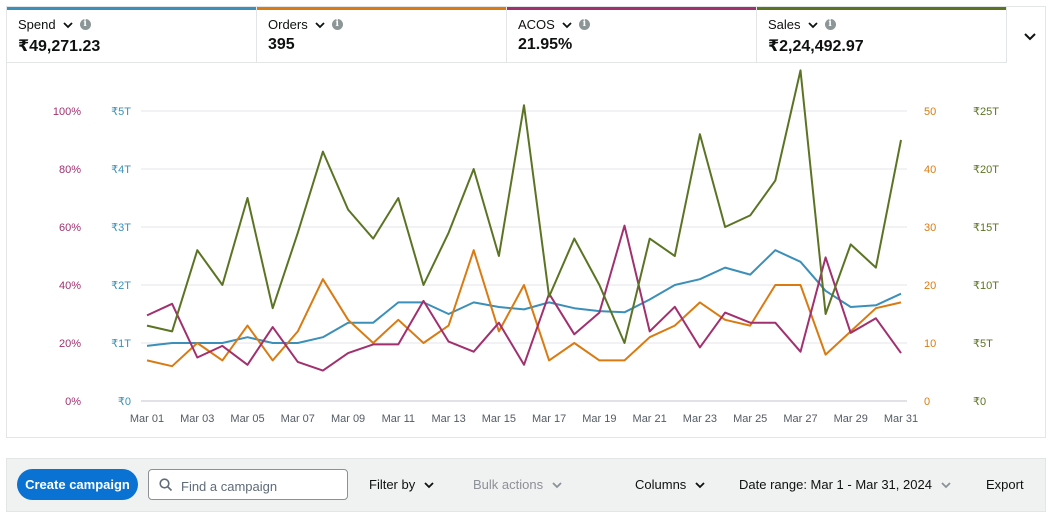  What do you see at coordinates (499, 419) in the screenshot?
I see `x-axis-tick-label: Mar 15` at bounding box center [499, 419].